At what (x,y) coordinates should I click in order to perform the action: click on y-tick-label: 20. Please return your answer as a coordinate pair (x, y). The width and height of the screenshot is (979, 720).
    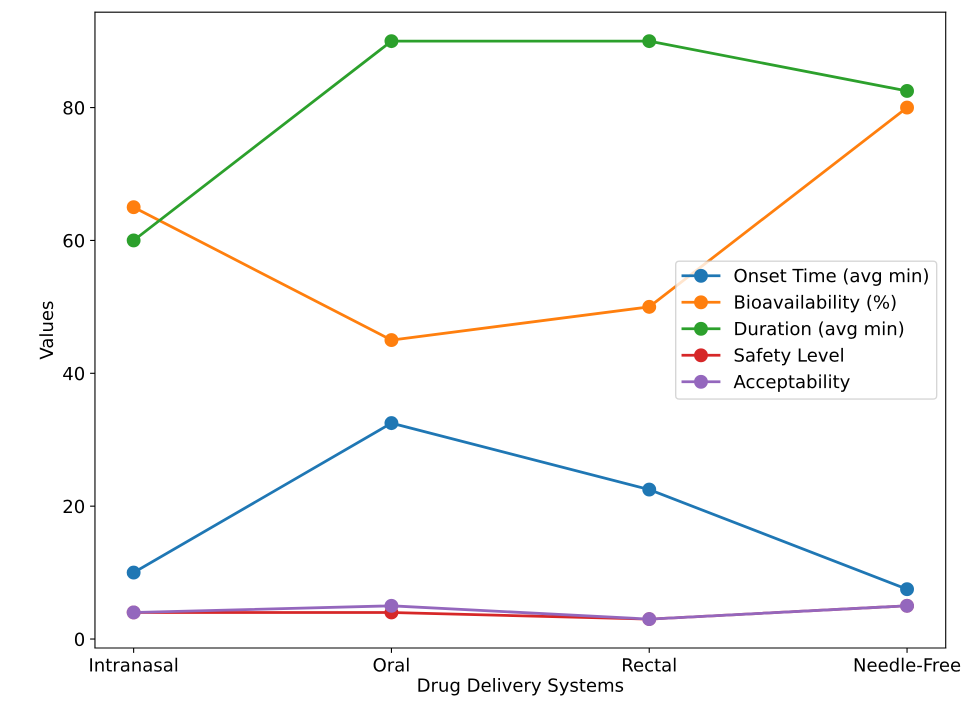
    Looking at the image, I should click on (74, 507).